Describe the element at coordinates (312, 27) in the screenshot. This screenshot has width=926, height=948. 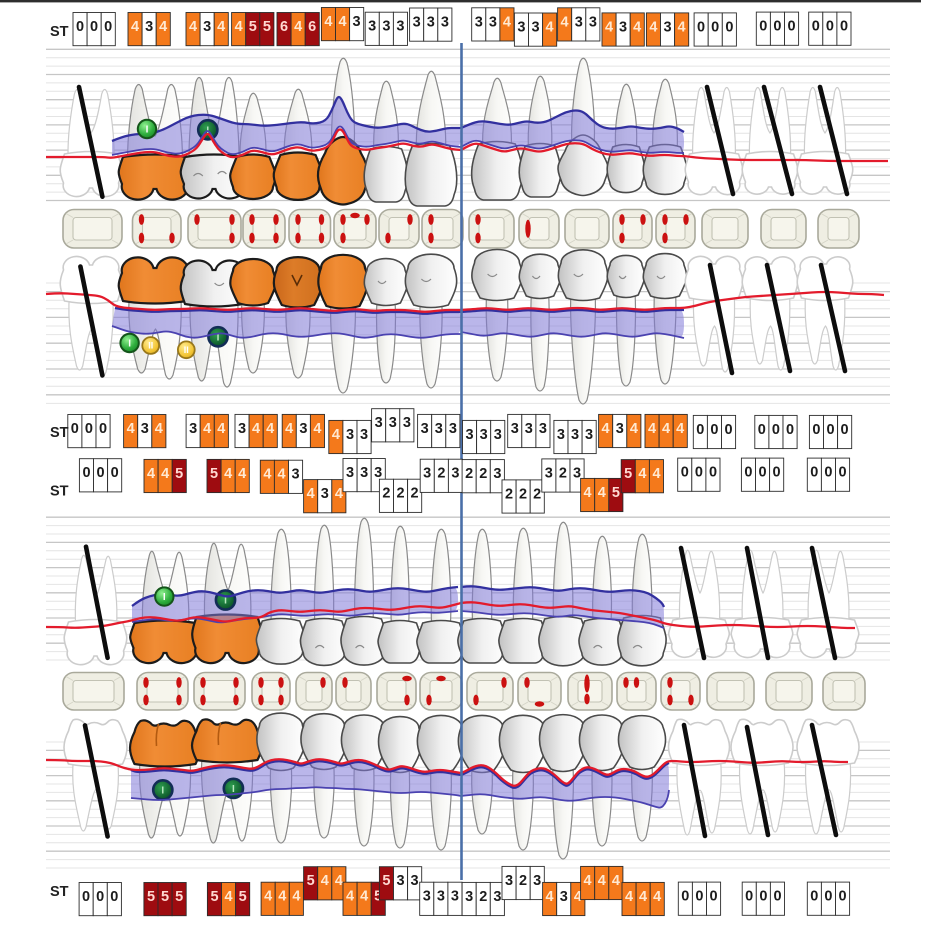
I see `svg-text: 6` at that location.